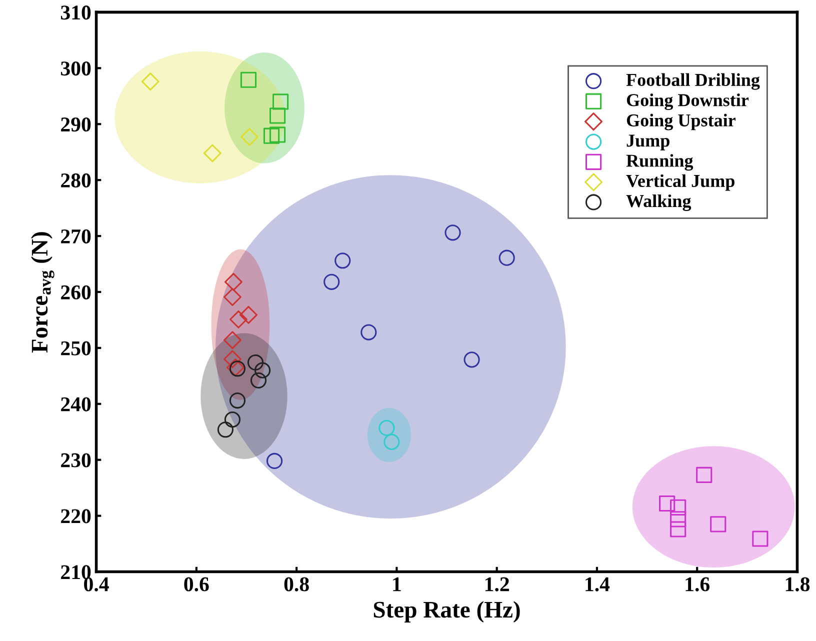 The height and width of the screenshot is (641, 816). What do you see at coordinates (75, 13) in the screenshot?
I see `y-tick-label: 310` at bounding box center [75, 13].